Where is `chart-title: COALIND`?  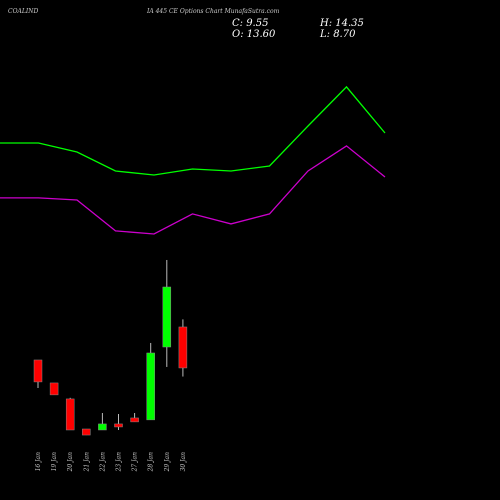
chart-title: COALIND is located at coordinates (23, 11).